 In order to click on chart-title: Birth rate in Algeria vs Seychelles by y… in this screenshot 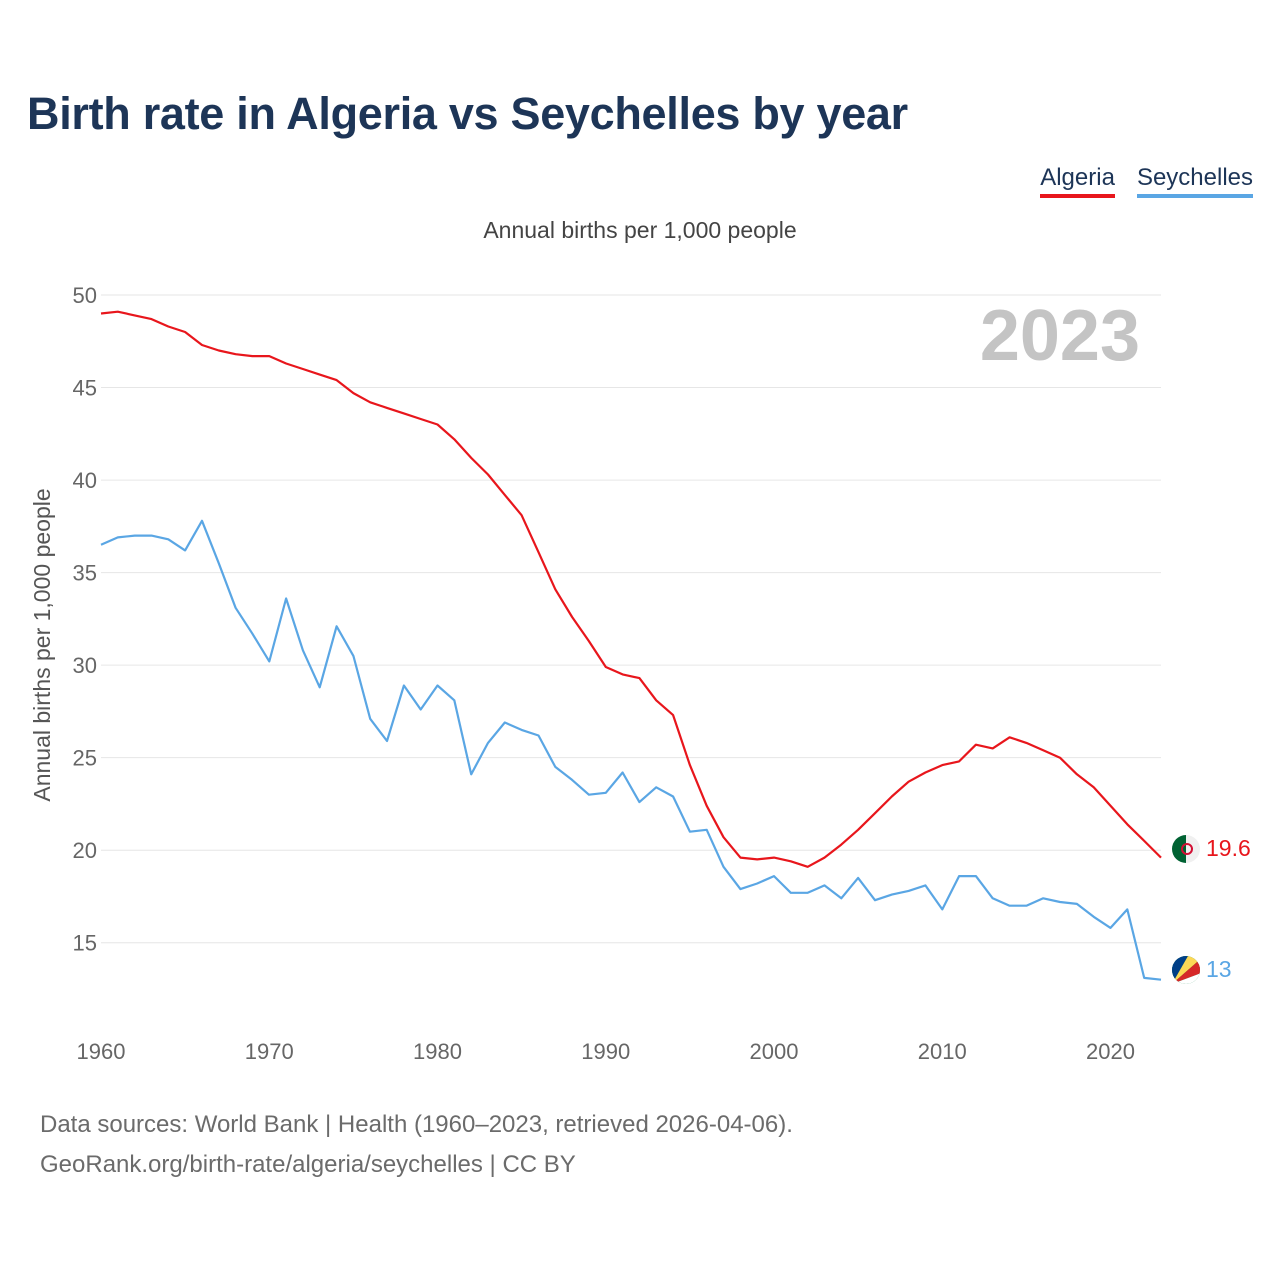, I will do `click(467, 113)`.